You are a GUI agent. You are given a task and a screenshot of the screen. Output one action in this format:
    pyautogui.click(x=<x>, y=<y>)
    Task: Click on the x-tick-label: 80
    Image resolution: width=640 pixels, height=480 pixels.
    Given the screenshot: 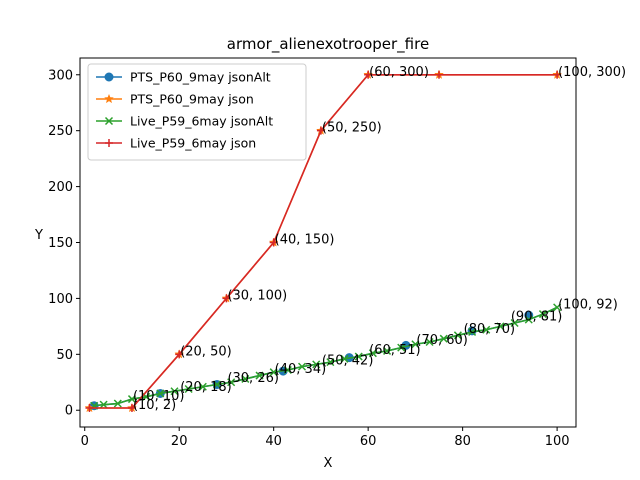 What is the action you would take?
    pyautogui.click(x=462, y=441)
    